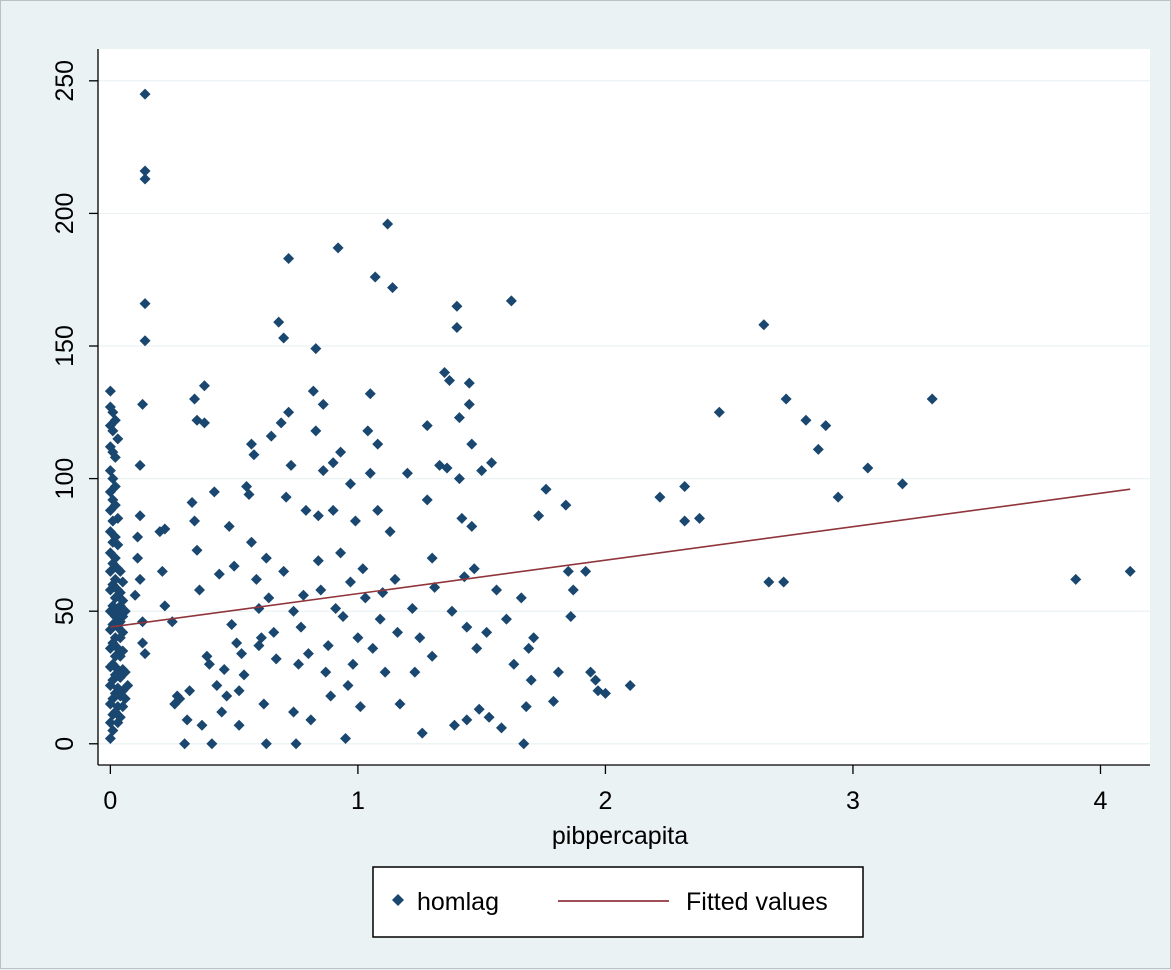  I want to click on y-tick-label: 100, so click(65, 479).